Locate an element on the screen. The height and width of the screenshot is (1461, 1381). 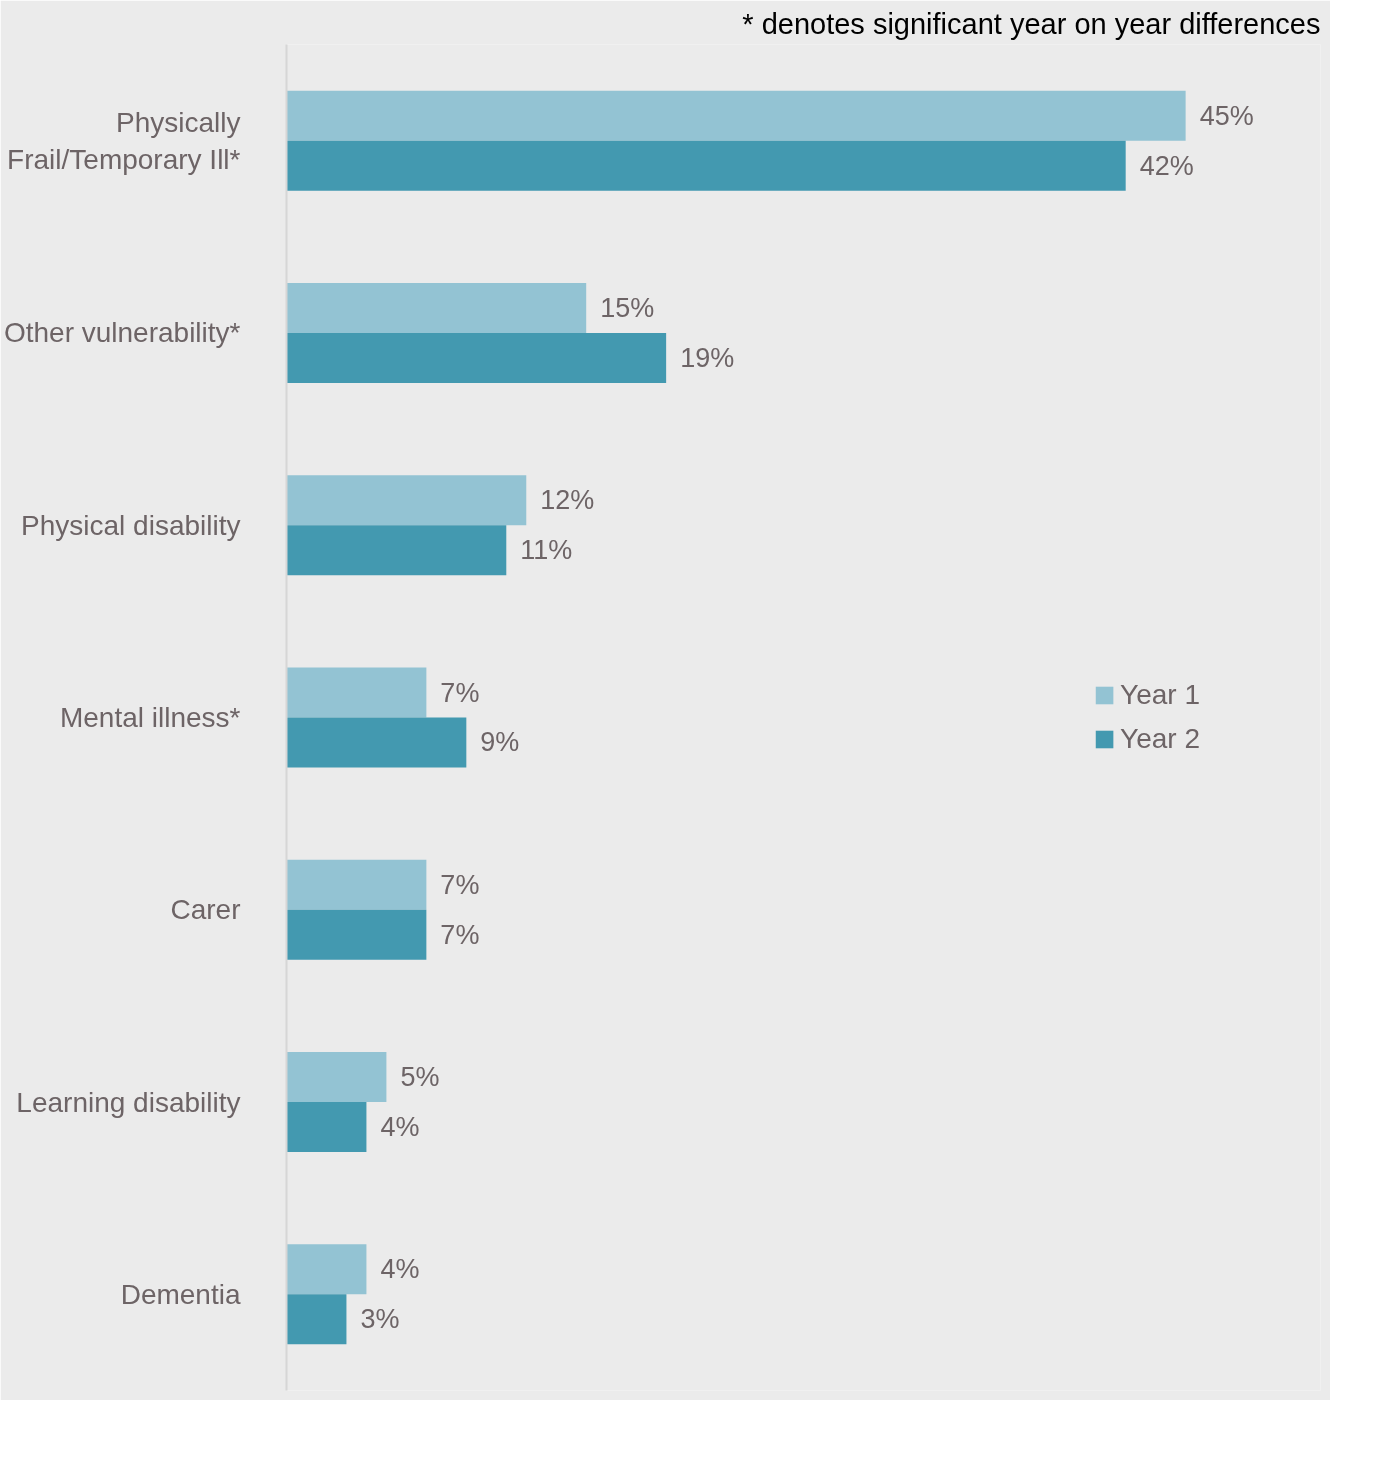
legend-label: Year 2 is located at coordinates (1160, 739).